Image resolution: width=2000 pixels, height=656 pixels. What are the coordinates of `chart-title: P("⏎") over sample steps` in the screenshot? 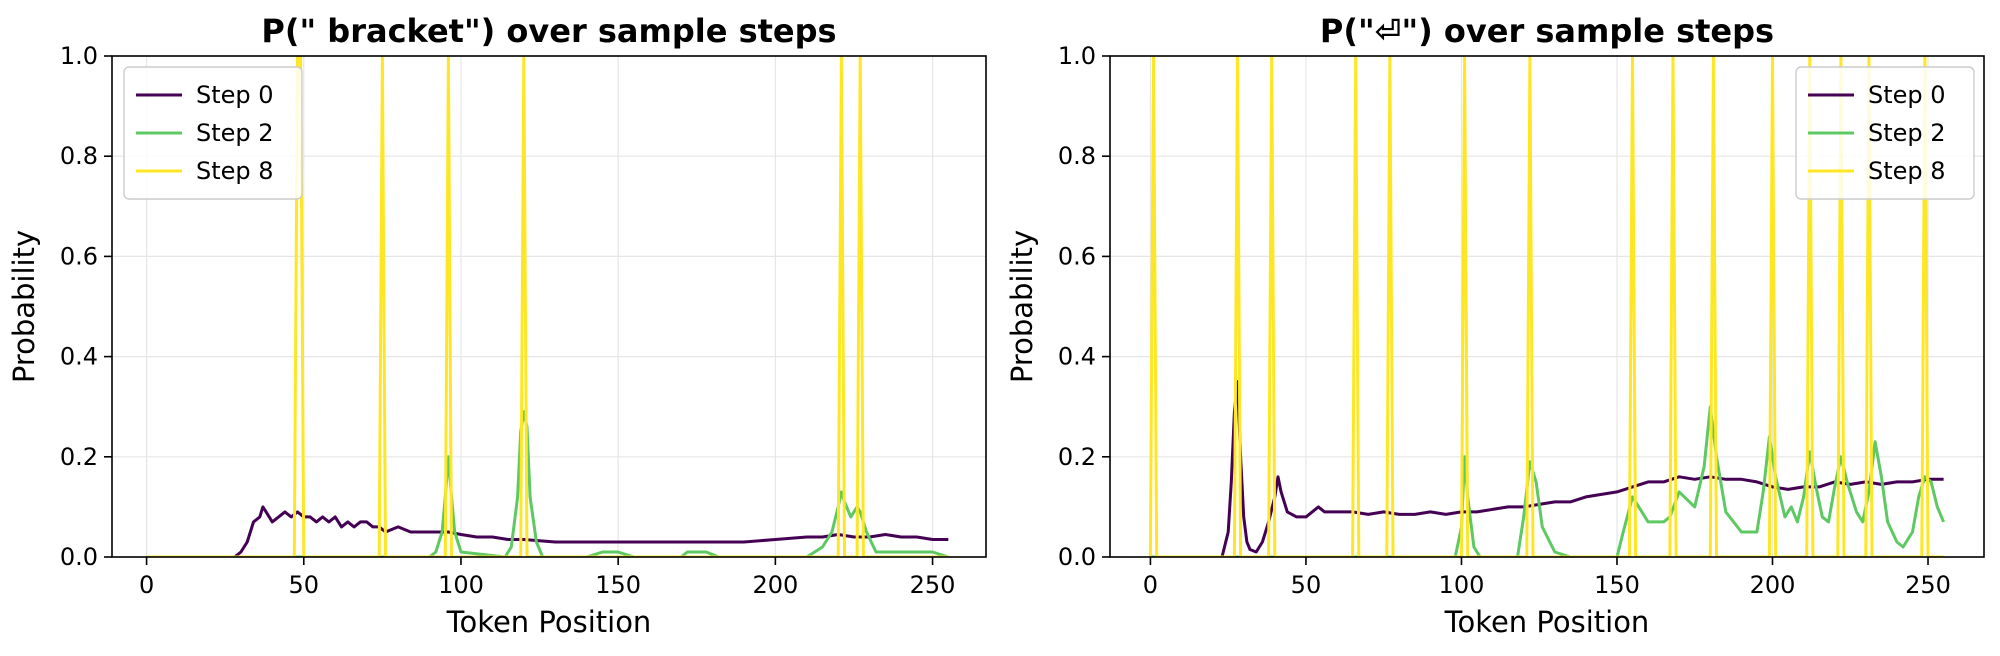 It's located at (1547, 31).